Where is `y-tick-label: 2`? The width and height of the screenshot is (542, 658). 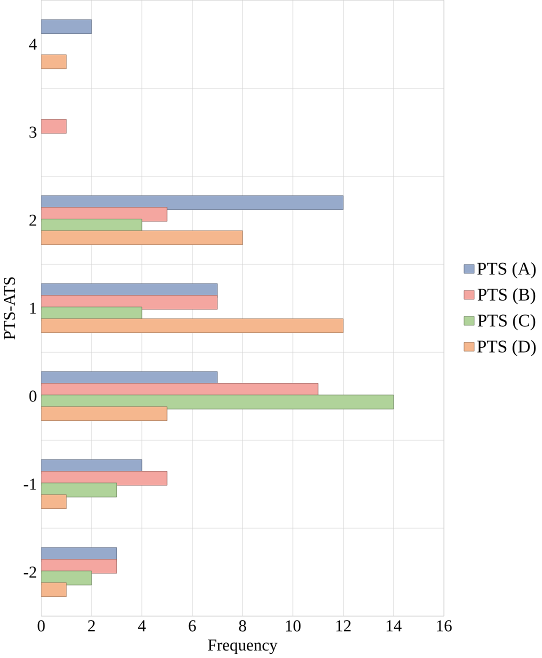
y-tick-label: 2 is located at coordinates (32, 220).